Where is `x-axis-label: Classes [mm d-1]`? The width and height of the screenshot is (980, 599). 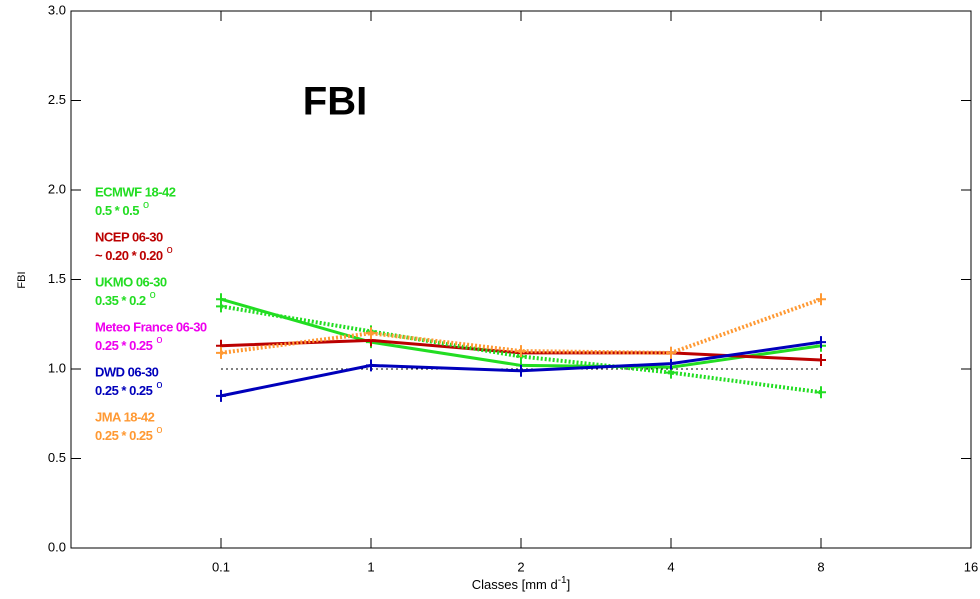
x-axis-label: Classes [mm d-1] is located at coordinates (521, 584).